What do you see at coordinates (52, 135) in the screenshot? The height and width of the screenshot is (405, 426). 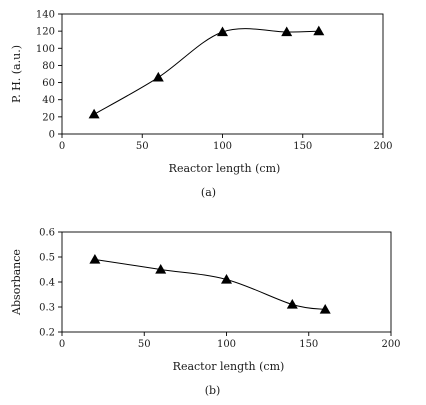 I see `y-tick-label: 0` at bounding box center [52, 135].